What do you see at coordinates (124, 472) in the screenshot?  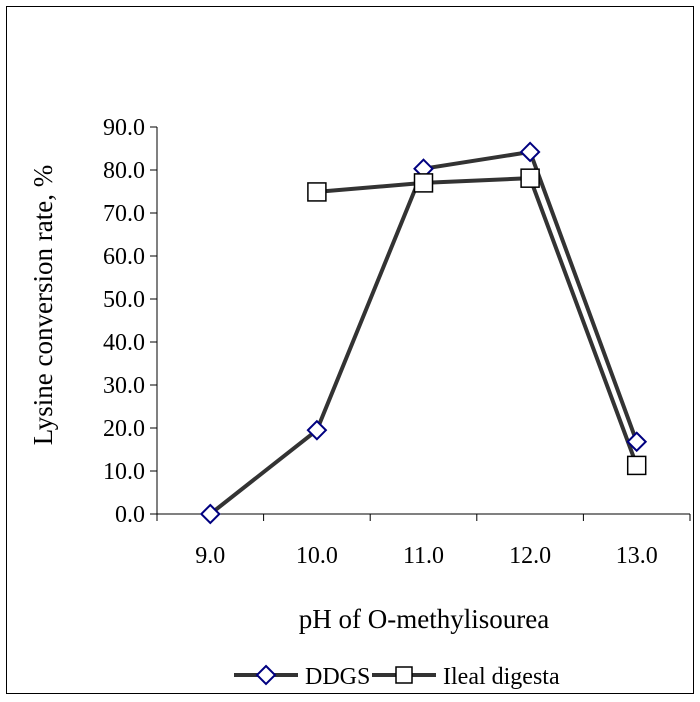 I see `y-tick-label: 10.0` at bounding box center [124, 472].